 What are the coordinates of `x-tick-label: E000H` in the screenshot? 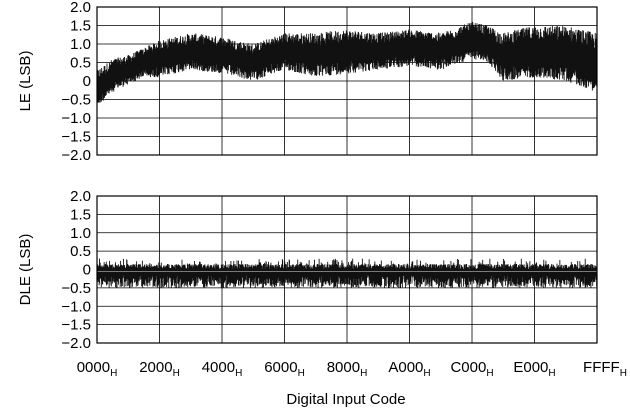 It's located at (534, 369).